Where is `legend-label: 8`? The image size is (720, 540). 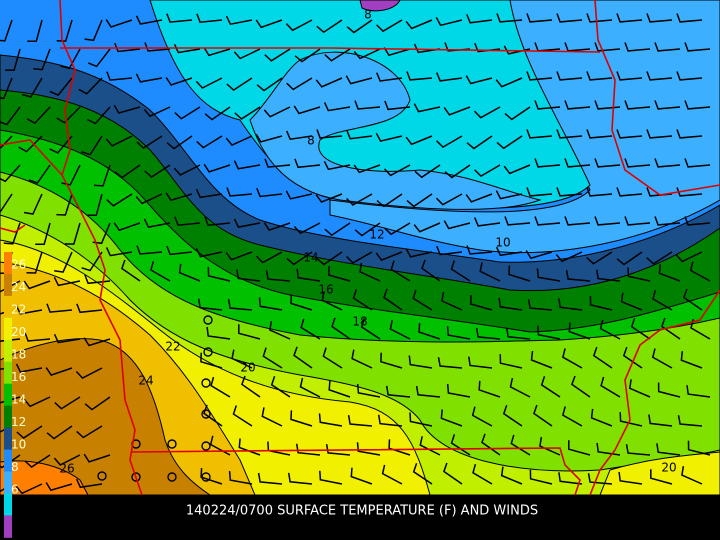
legend-label: 8 is located at coordinates (15, 467).